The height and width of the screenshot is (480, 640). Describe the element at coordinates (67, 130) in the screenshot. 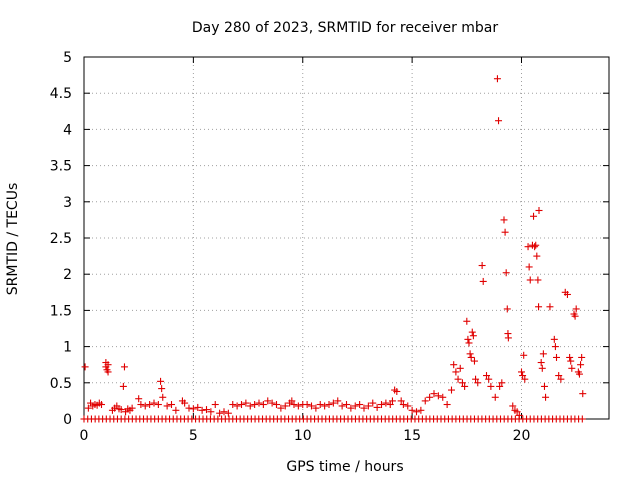

I see `y-tick-label: 4` at that location.